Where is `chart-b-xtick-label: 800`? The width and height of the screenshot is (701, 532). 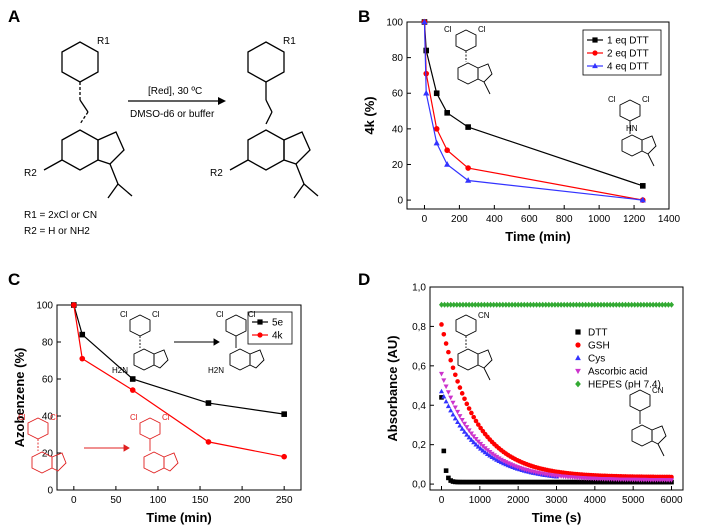 chart-b-xtick-label: 800 is located at coordinates (564, 219).